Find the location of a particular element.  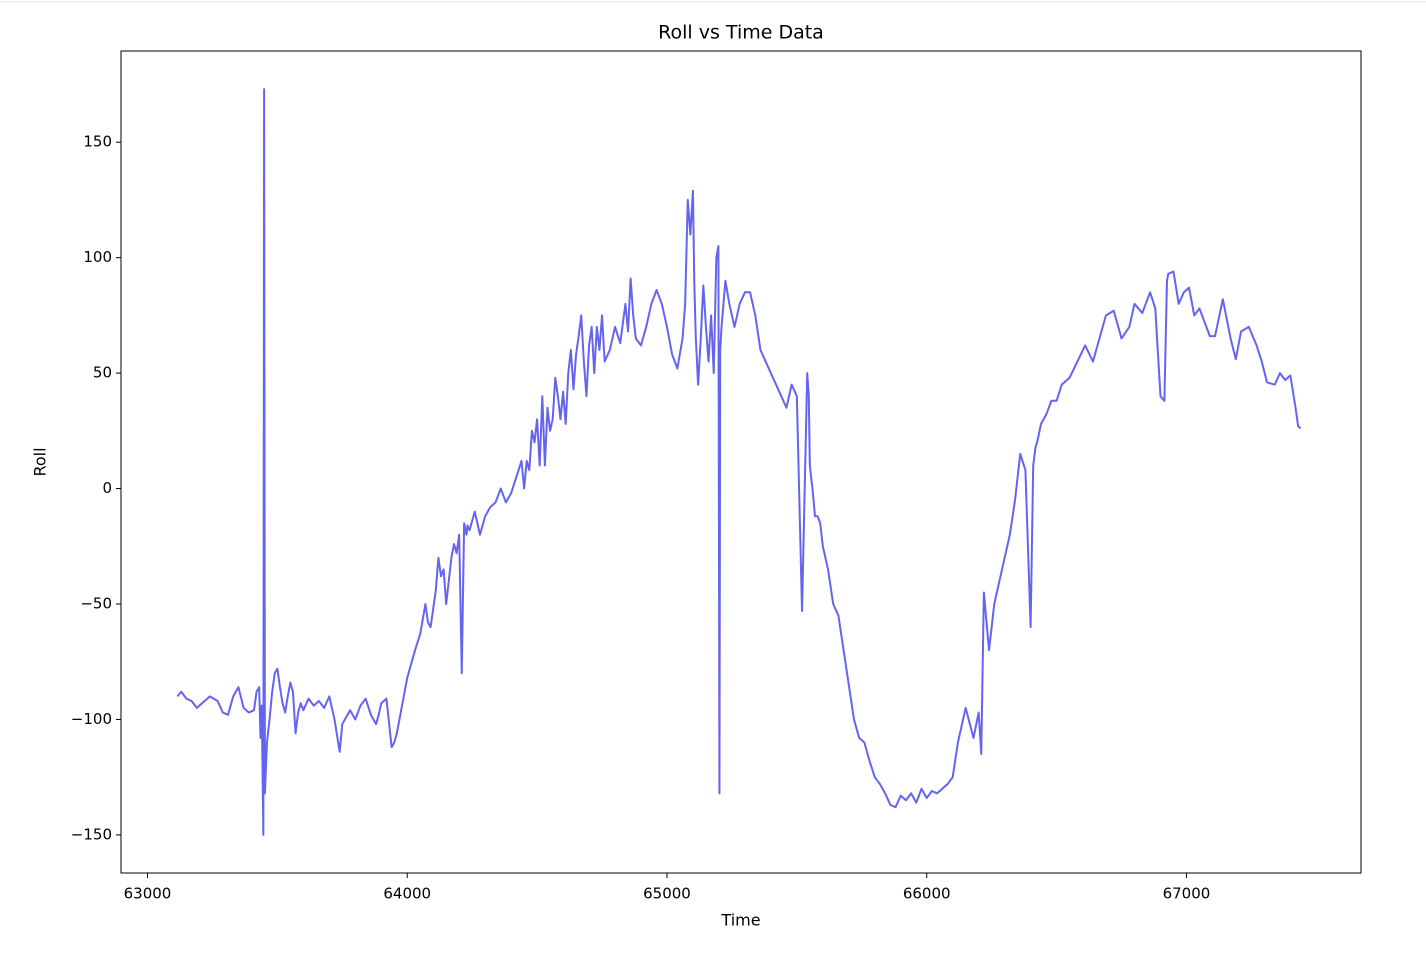

y-tick-label: −50 is located at coordinates (96, 604).